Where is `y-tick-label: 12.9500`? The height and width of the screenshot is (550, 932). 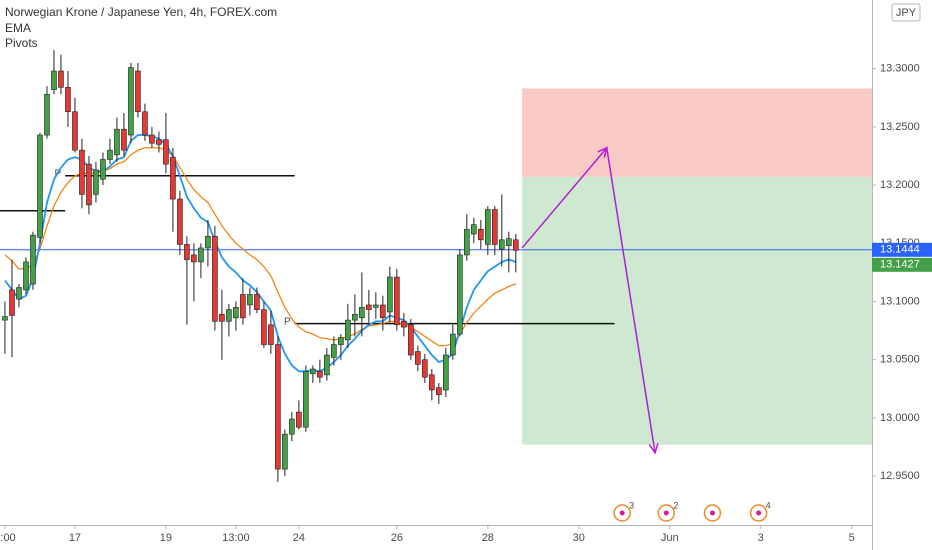
y-tick-label: 12.9500 is located at coordinates (900, 476).